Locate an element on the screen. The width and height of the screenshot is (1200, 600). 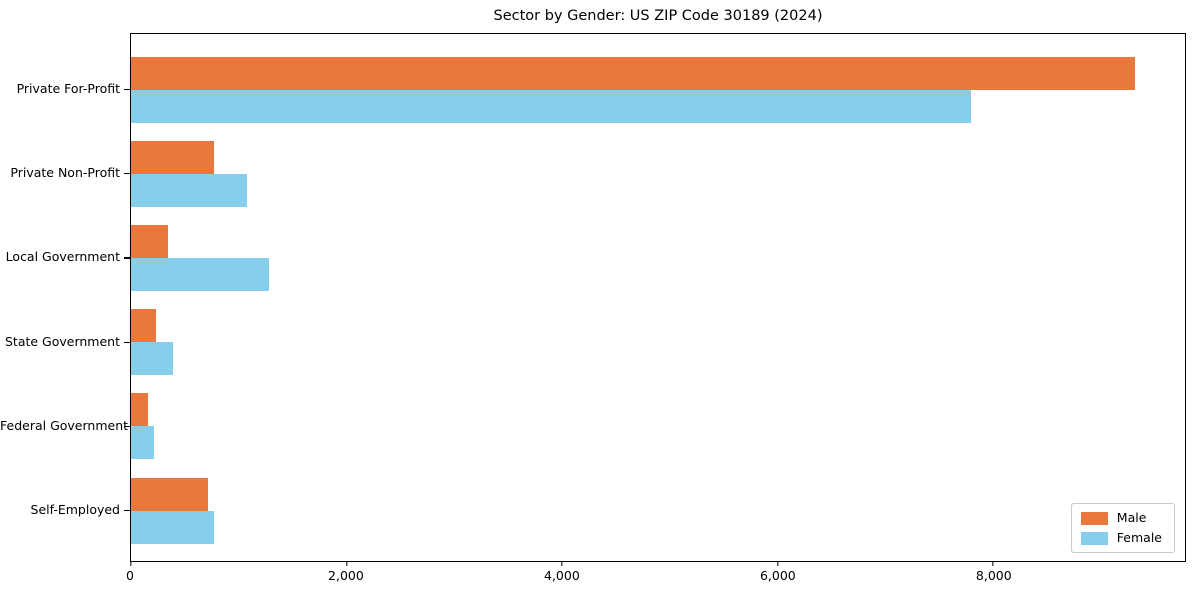
legend-label-female: Female is located at coordinates (1139, 537).